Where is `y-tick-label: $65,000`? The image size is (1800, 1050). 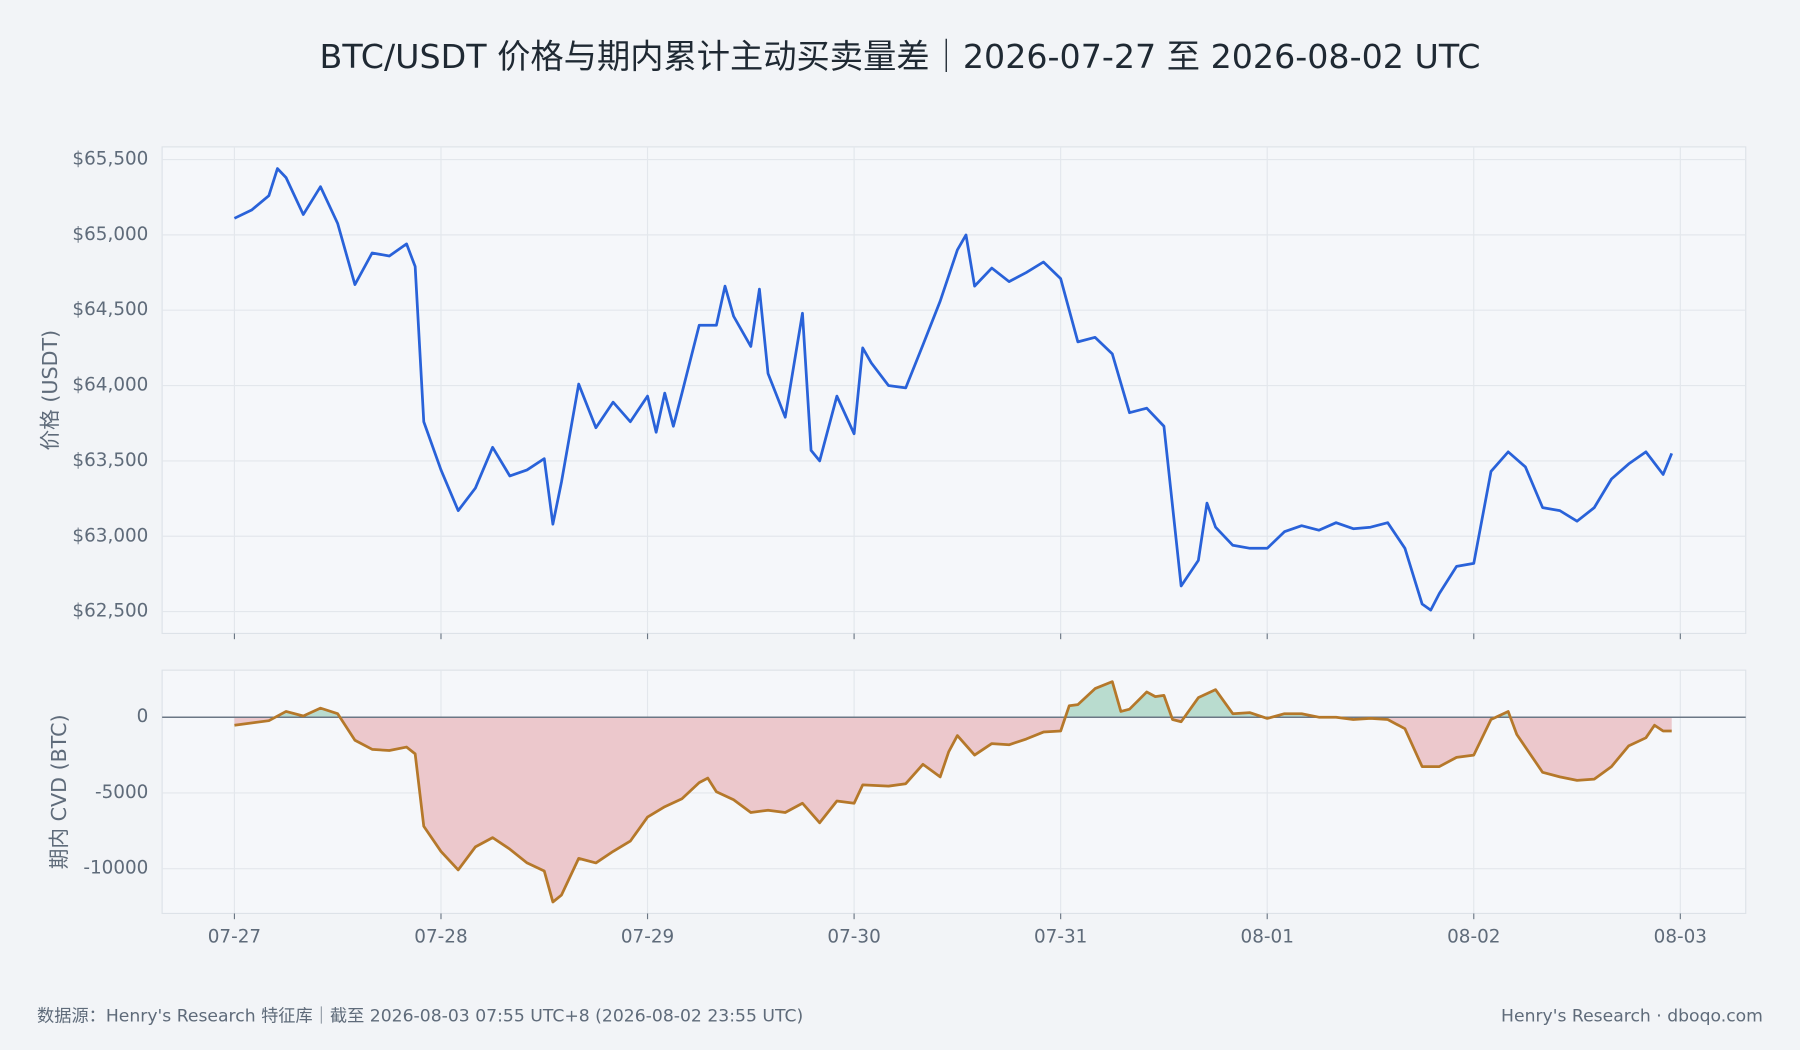 y-tick-label: $65,000 is located at coordinates (110, 234).